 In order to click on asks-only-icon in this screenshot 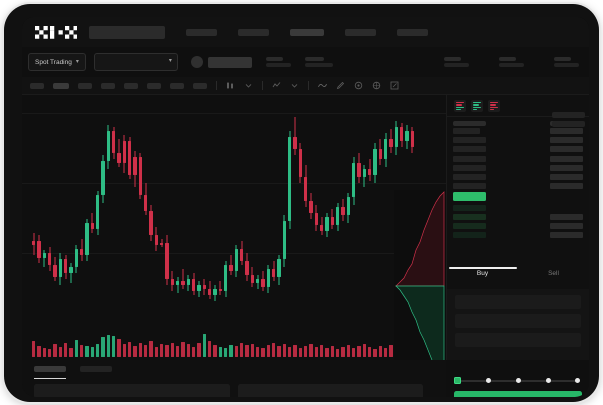, I will do `click(494, 106)`.